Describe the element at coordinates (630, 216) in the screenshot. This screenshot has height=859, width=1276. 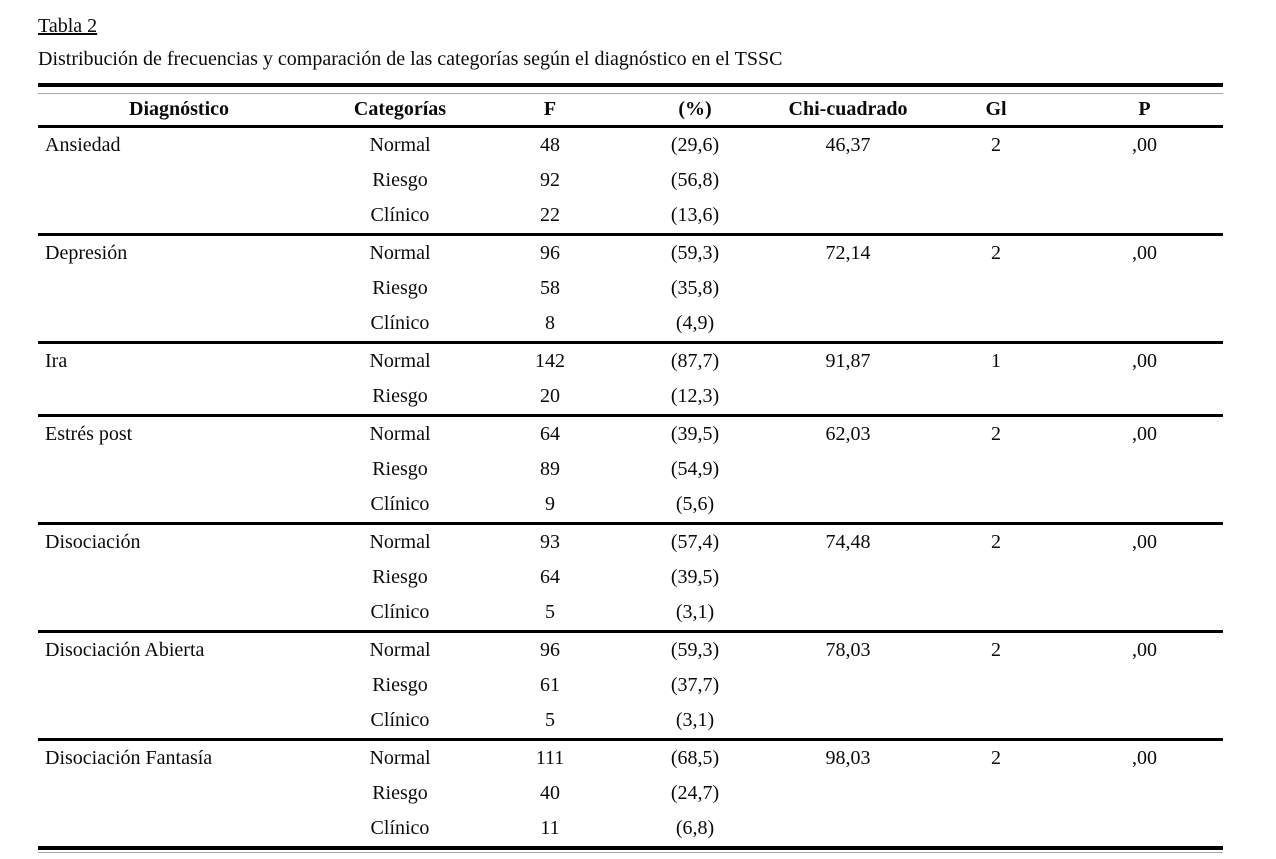
I see `table-row: Clínico 22 (13,6)` at that location.